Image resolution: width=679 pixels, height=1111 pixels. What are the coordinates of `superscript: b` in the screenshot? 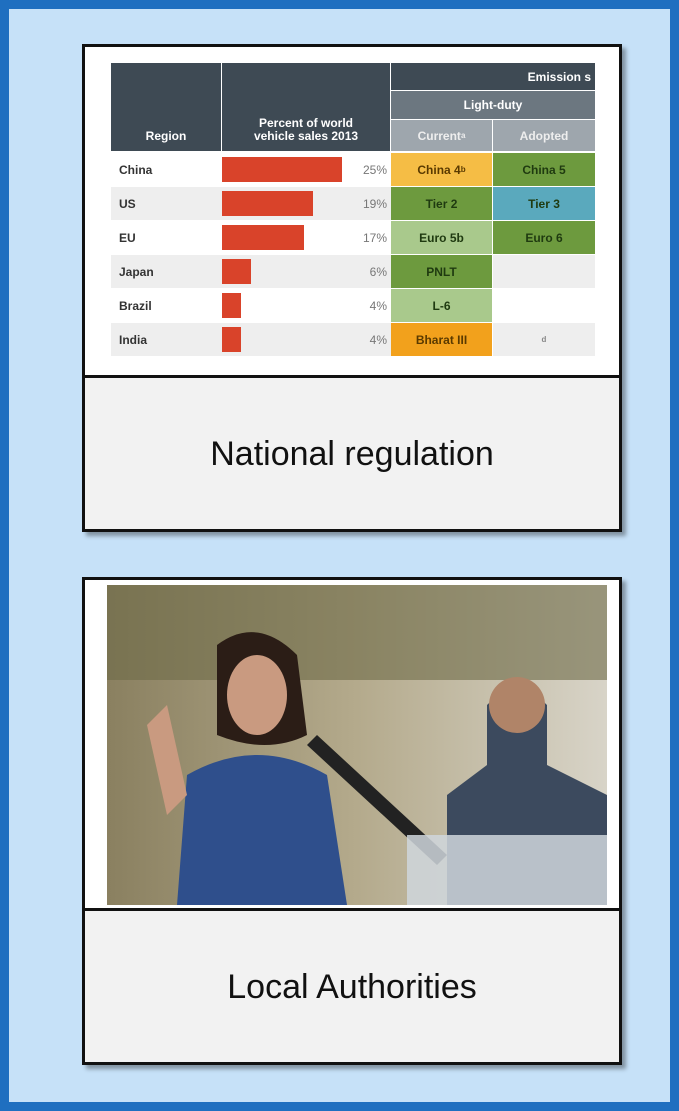 It's located at (463, 169).